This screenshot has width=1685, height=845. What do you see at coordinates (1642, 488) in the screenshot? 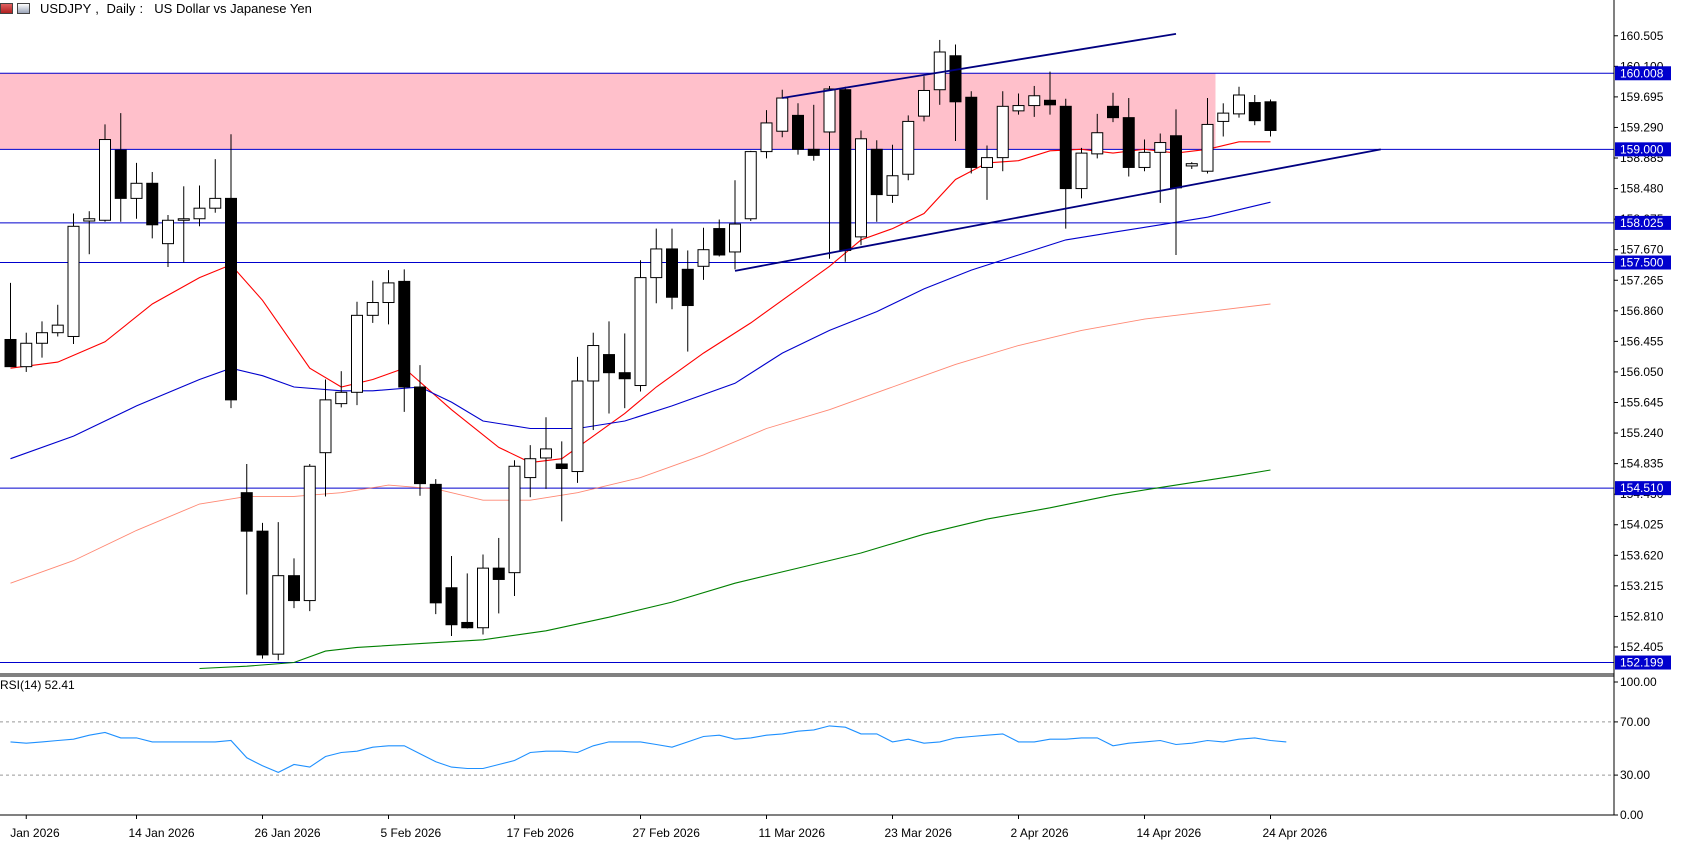
I see `level-label: 154.510` at bounding box center [1642, 488].